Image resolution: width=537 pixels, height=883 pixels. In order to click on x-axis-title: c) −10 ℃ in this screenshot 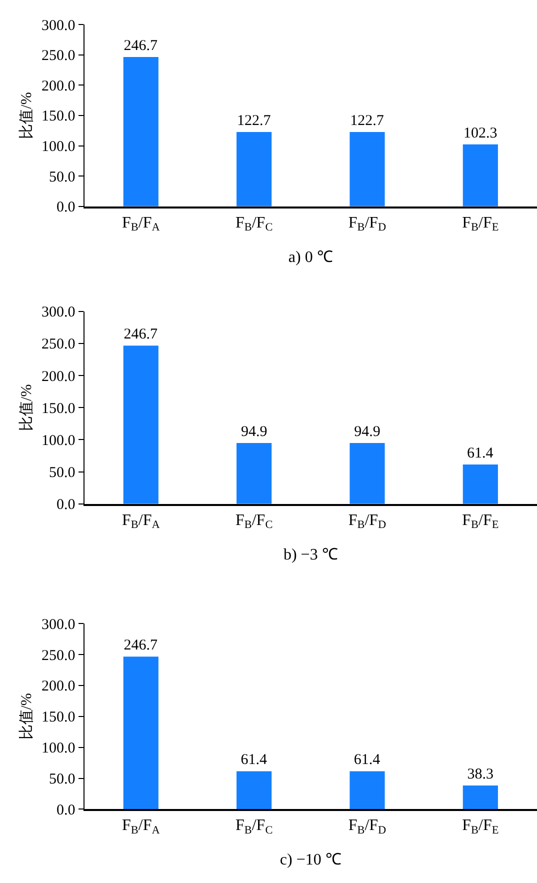, I will do `click(311, 860)`.